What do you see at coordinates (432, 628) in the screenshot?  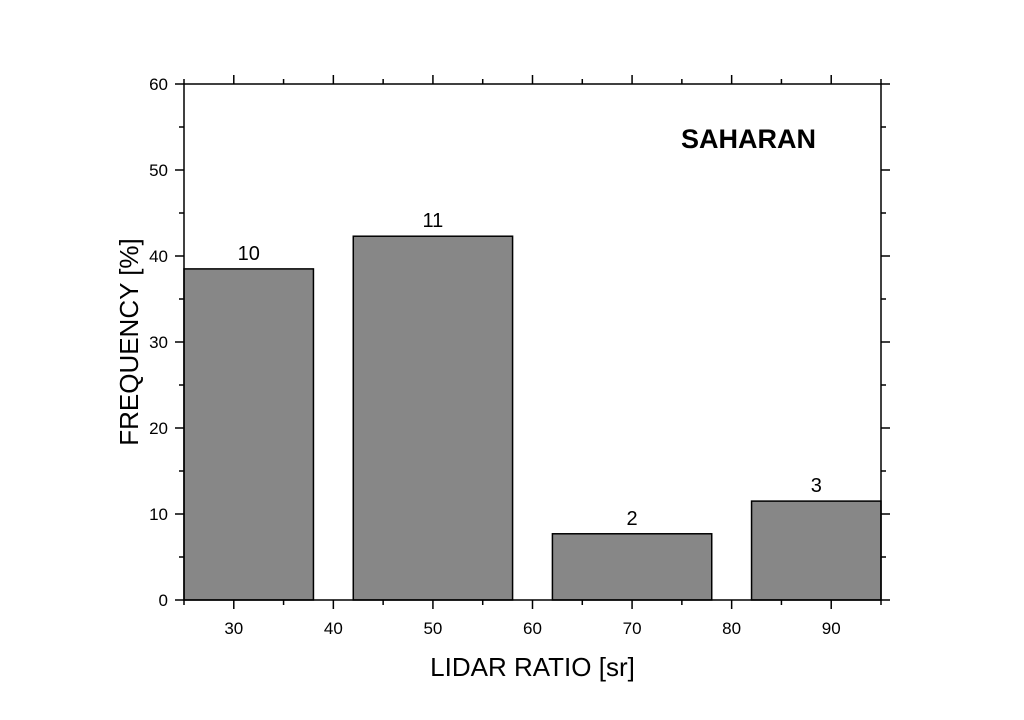 I see `x-tick-label: 50` at bounding box center [432, 628].